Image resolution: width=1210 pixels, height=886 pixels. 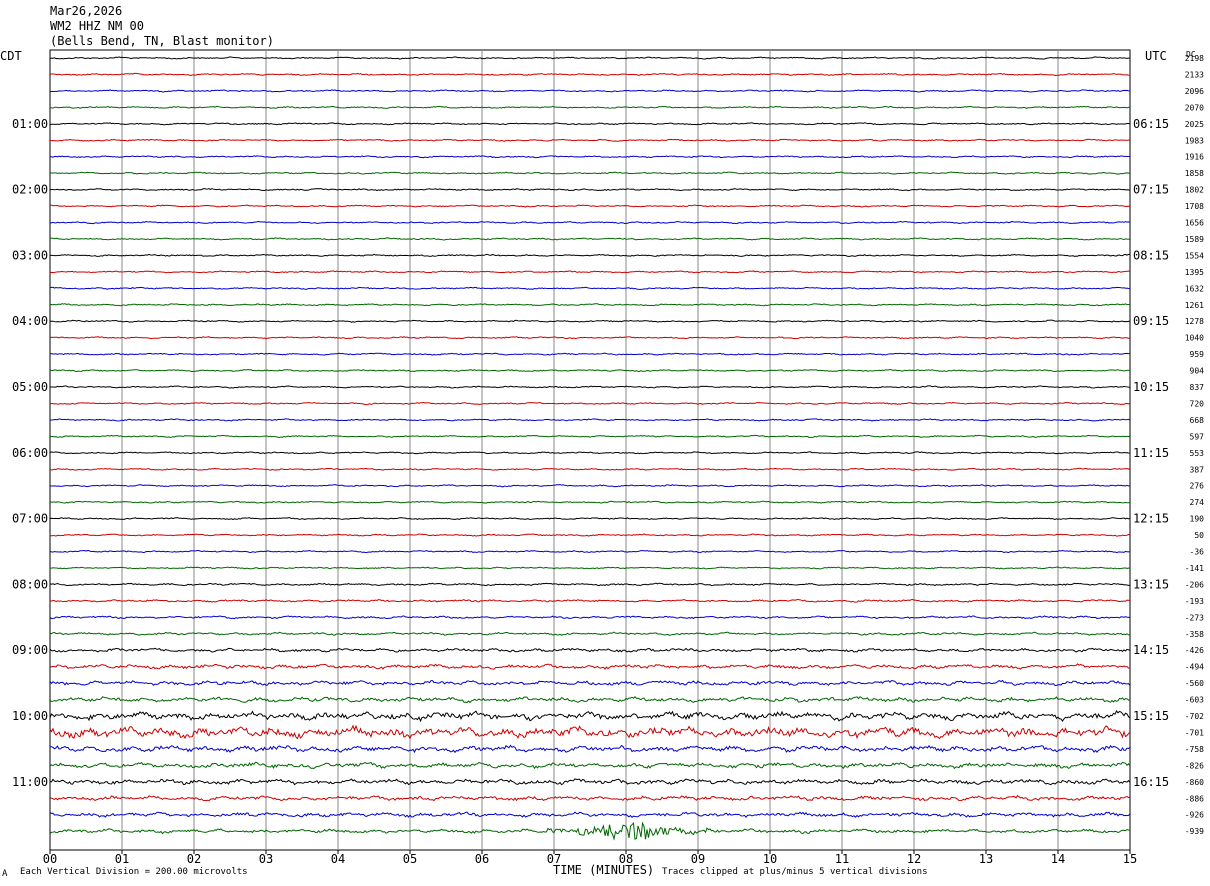 I want to click on right-hour-label: 08:15, so click(x=1151, y=255).